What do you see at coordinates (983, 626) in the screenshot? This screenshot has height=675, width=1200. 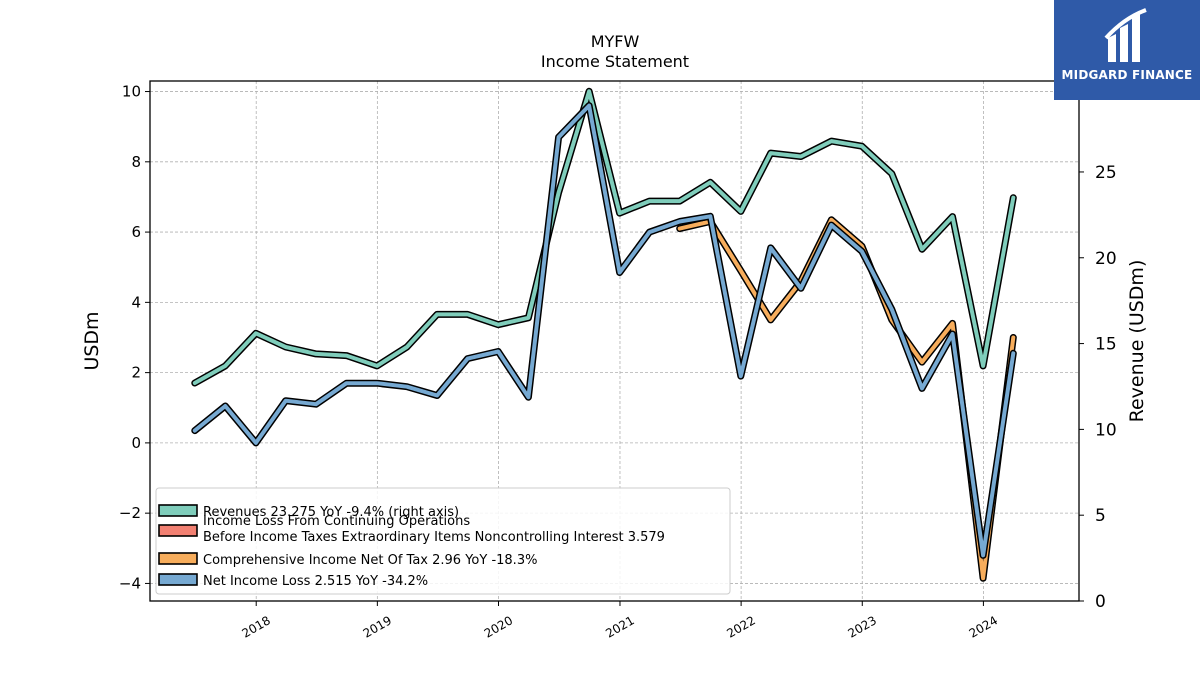 I see `x-tick-label: 2024` at bounding box center [983, 626].